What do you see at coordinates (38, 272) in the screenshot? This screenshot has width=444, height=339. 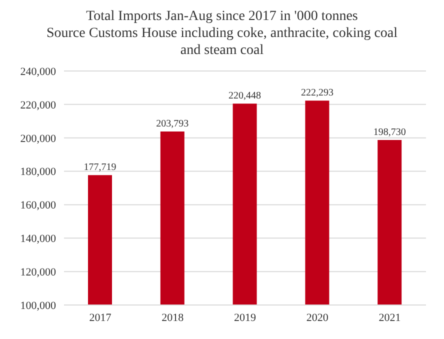 I see `y-tick-label: 120,000` at bounding box center [38, 272].